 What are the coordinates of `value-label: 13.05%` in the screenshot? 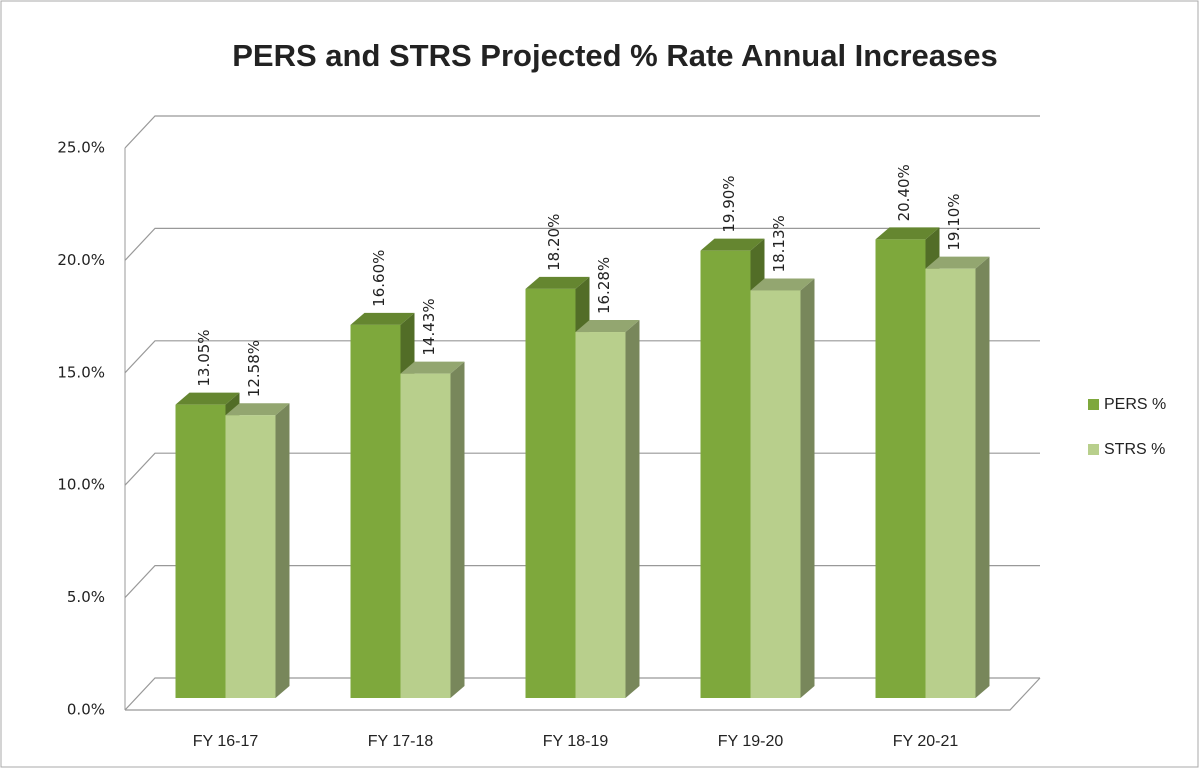 It's located at (204, 357).